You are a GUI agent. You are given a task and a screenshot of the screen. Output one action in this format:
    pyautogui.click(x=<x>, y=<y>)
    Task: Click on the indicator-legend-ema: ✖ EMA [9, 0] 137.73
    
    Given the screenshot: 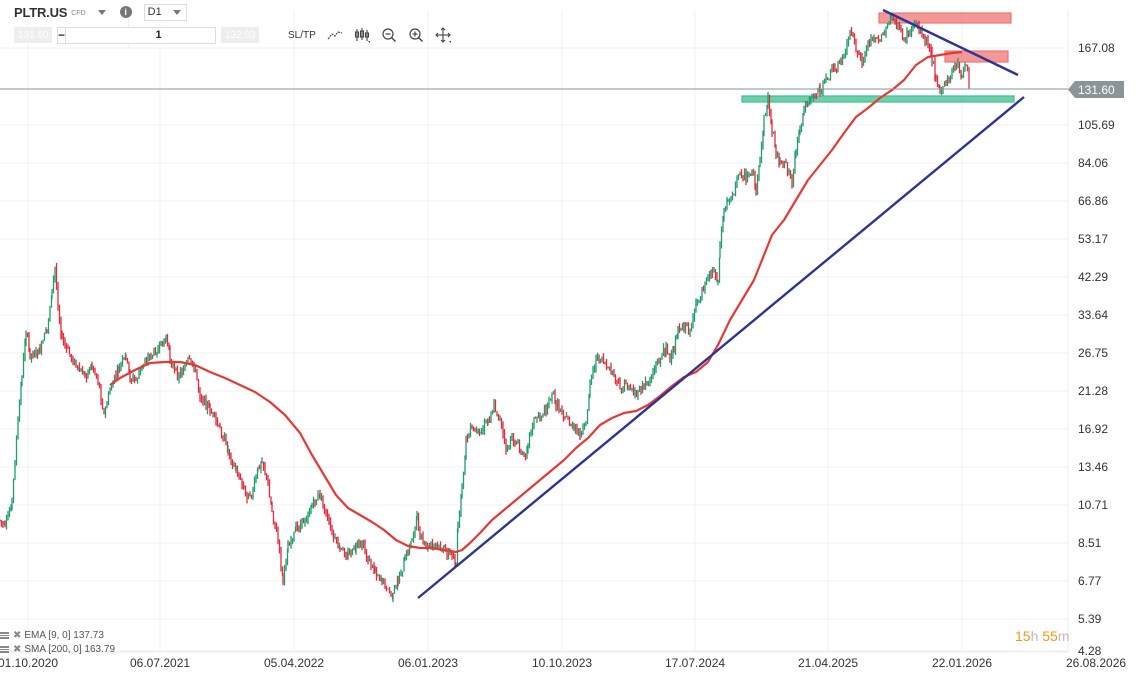 What is the action you would take?
    pyautogui.click(x=52, y=635)
    